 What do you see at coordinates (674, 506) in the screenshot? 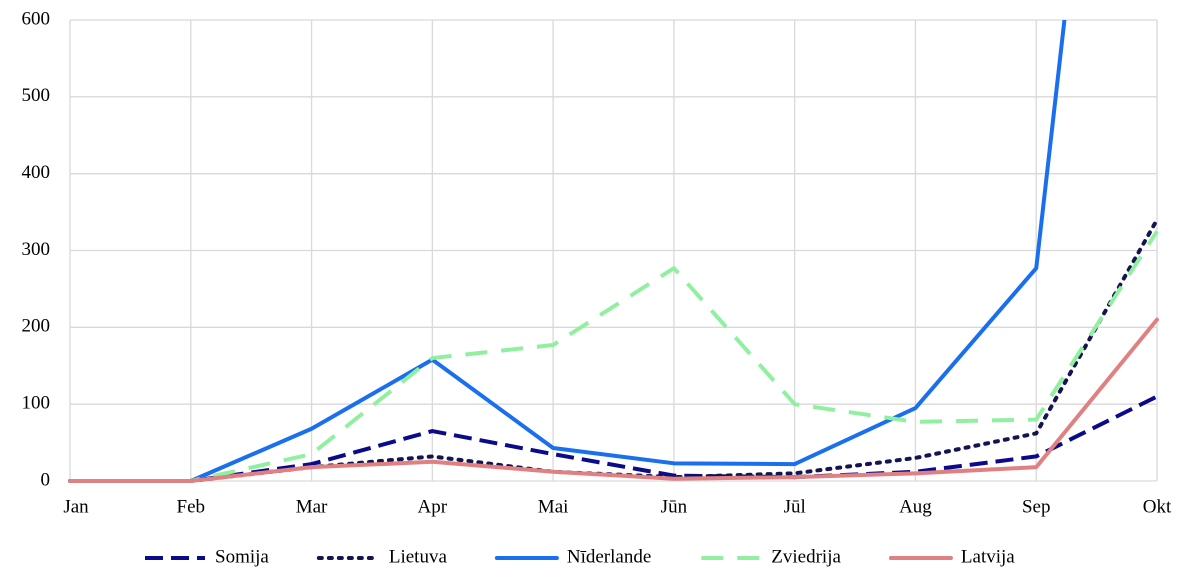
I see `x-tick-label: Jūn` at bounding box center [674, 506].